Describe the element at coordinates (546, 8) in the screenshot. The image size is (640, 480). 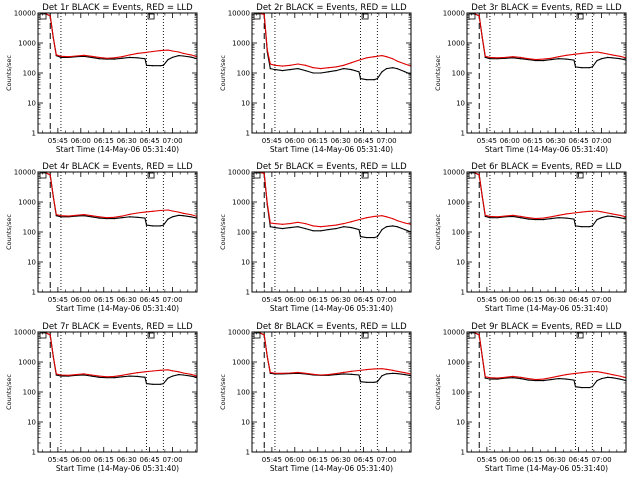
I see `panel-title: Det 3r BLACK = Events, RED = LLD` at that location.